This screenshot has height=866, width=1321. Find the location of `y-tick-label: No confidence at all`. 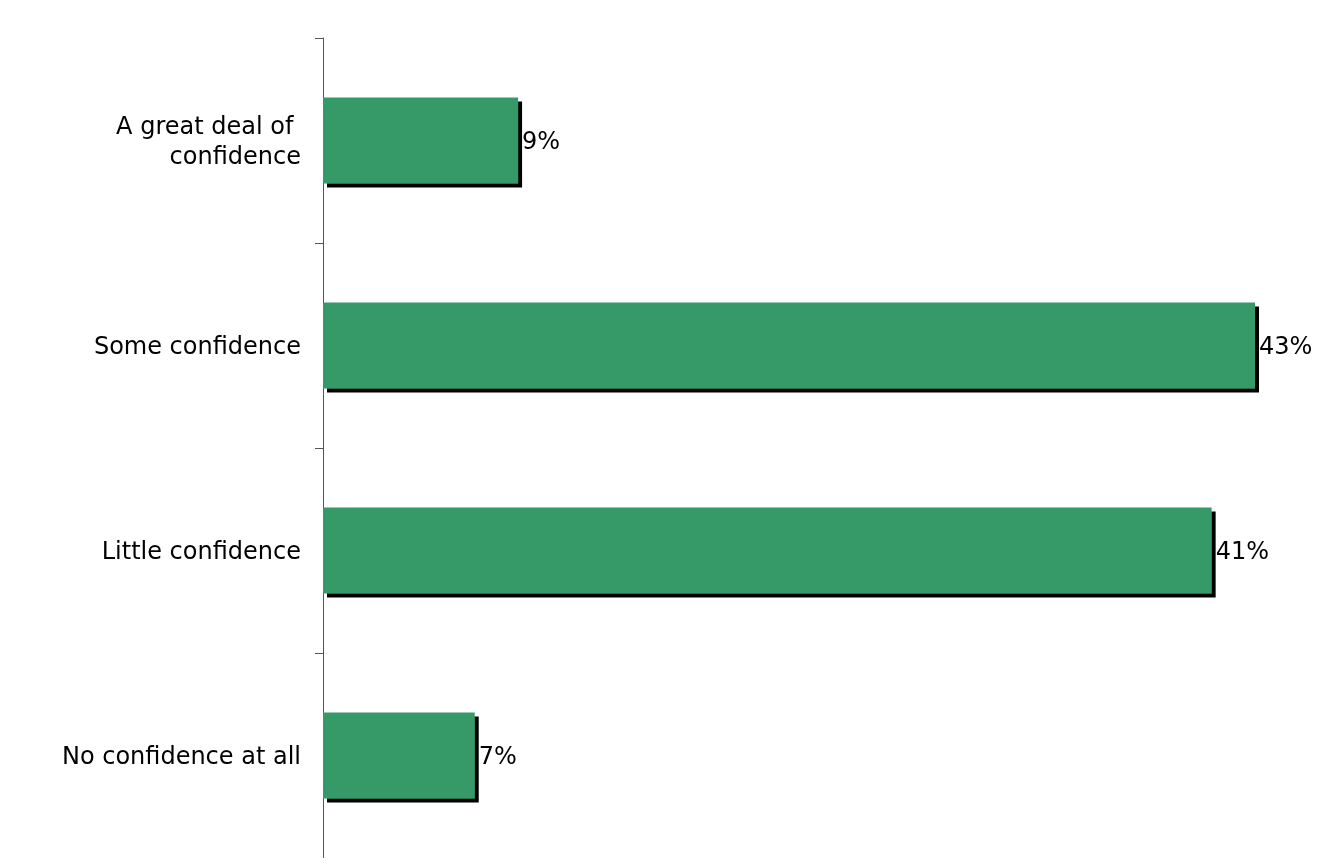

y-tick-label: No confidence at all is located at coordinates (181, 755).